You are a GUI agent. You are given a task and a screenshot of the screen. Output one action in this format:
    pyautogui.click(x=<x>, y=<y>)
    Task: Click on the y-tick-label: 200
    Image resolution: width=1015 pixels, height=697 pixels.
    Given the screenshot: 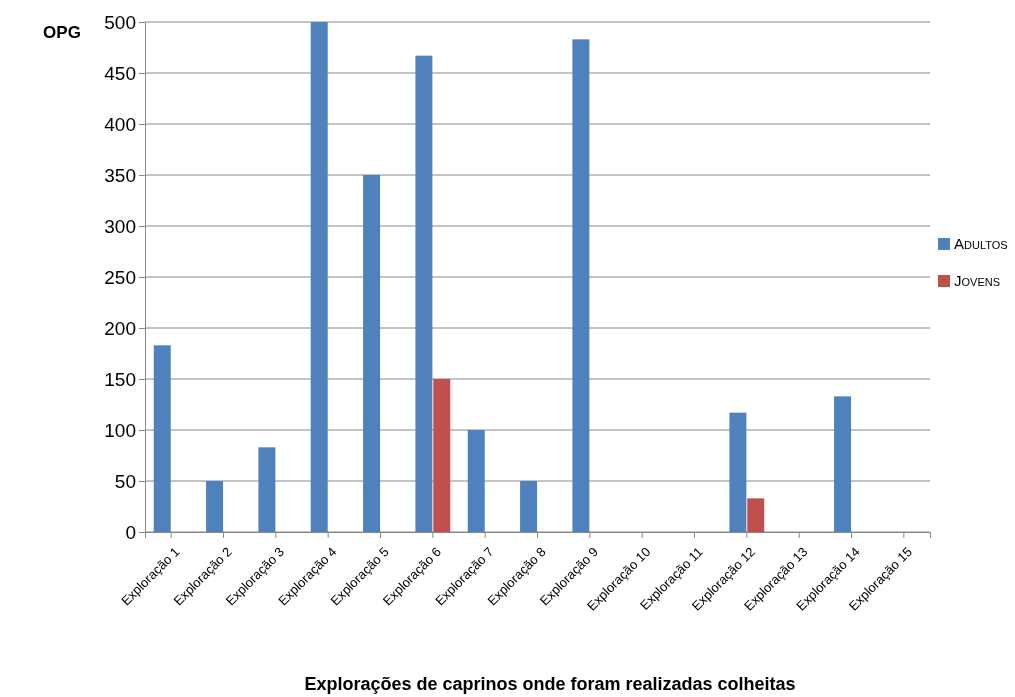 What is the action you would take?
    pyautogui.click(x=120, y=328)
    